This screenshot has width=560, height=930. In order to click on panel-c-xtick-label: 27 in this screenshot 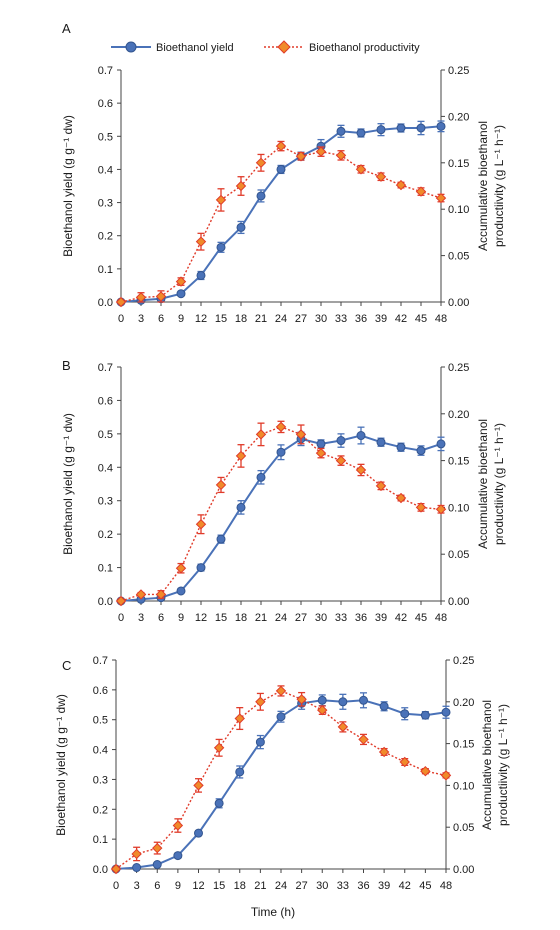, I will do `click(302, 886)`.